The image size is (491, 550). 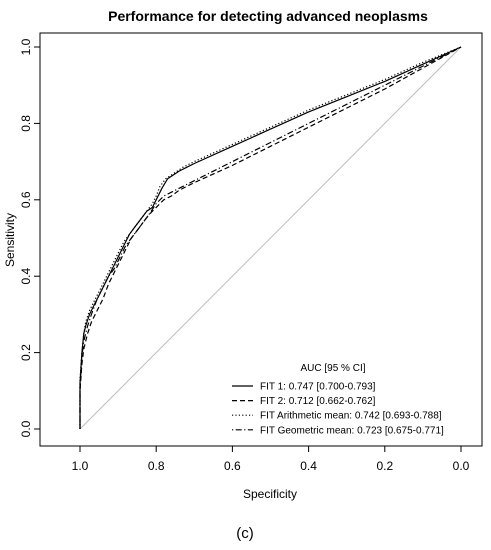 What do you see at coordinates (156, 466) in the screenshot?
I see `x-tick-label-1: 0.8` at bounding box center [156, 466].